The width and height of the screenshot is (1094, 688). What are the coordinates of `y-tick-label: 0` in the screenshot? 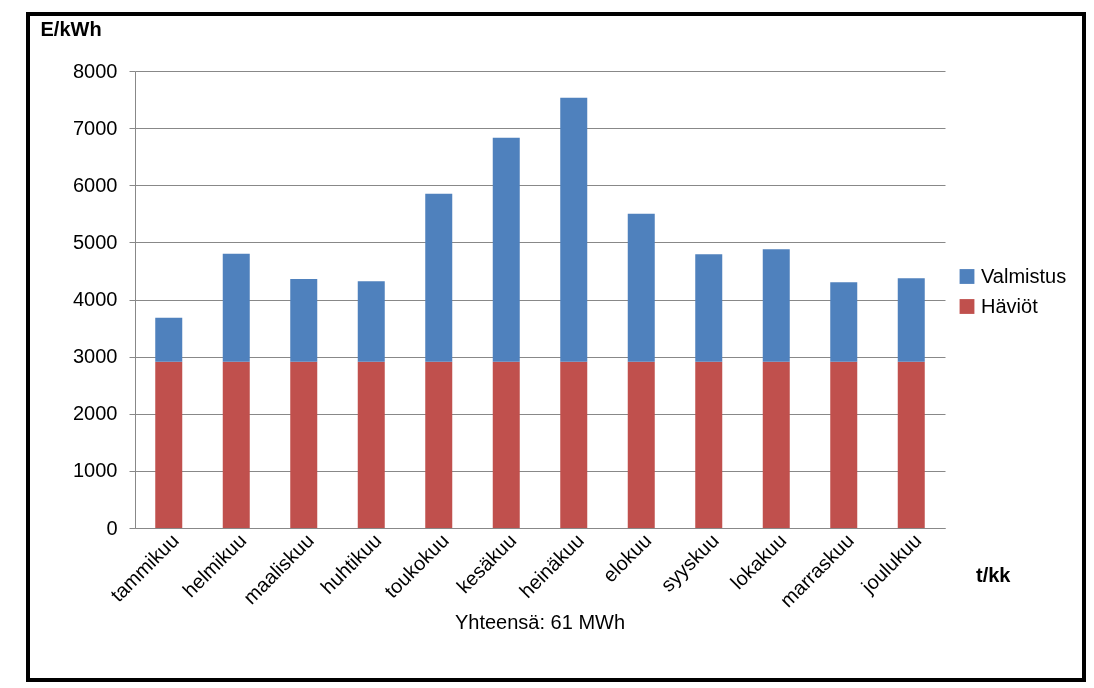 It's located at (112, 527).